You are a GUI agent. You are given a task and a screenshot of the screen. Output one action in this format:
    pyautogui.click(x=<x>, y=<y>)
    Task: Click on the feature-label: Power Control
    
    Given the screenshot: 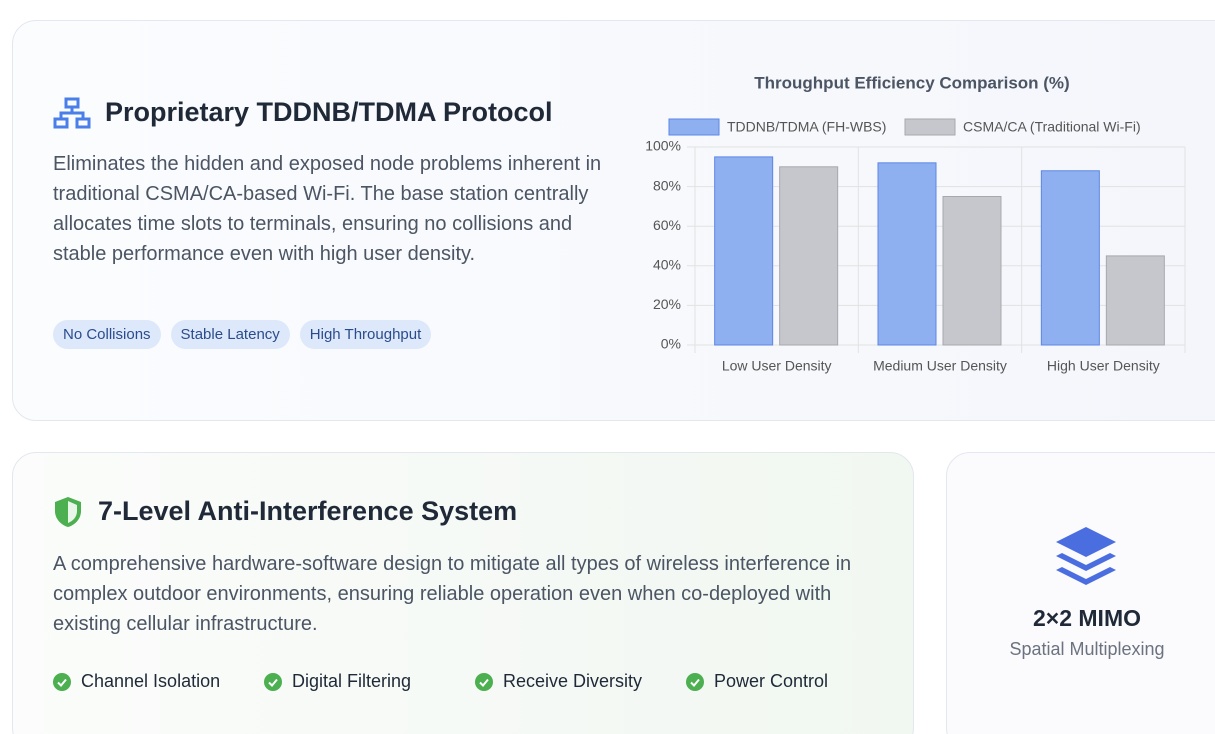 What is the action you would take?
    pyautogui.click(x=771, y=681)
    